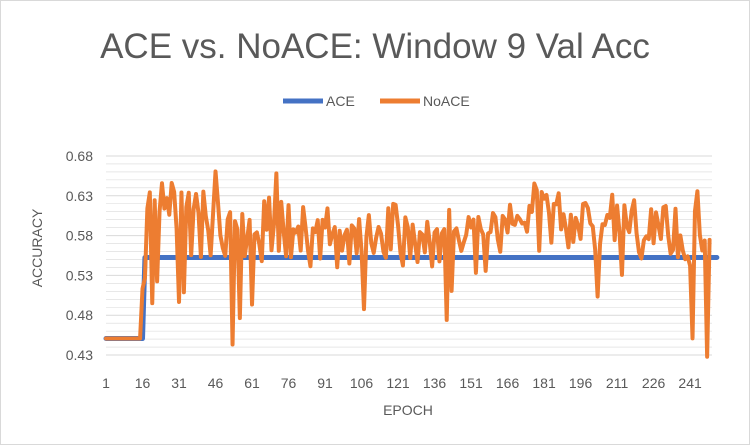  I want to click on x-tick-label: 1, so click(106, 383).